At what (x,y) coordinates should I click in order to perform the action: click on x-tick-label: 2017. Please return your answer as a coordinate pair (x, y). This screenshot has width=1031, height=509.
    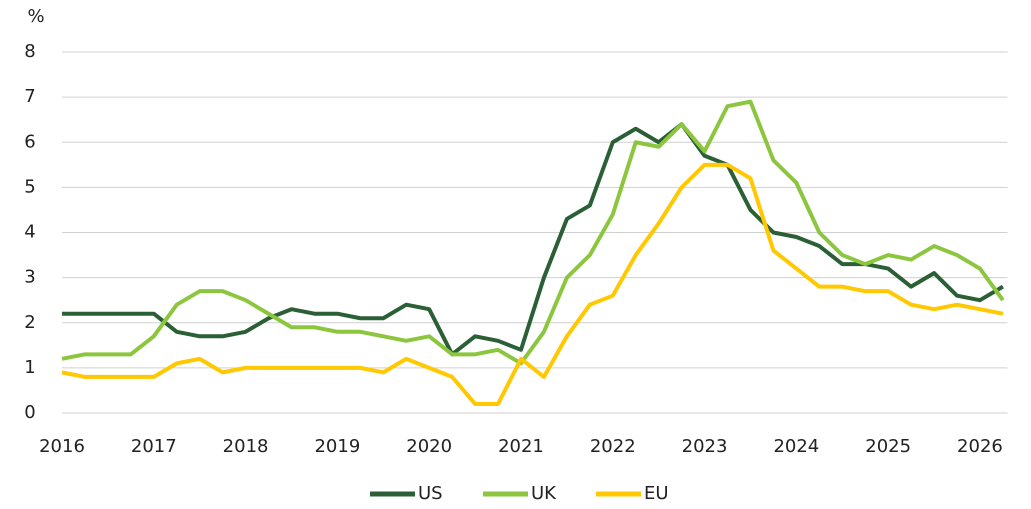
    Looking at the image, I should click on (154, 446).